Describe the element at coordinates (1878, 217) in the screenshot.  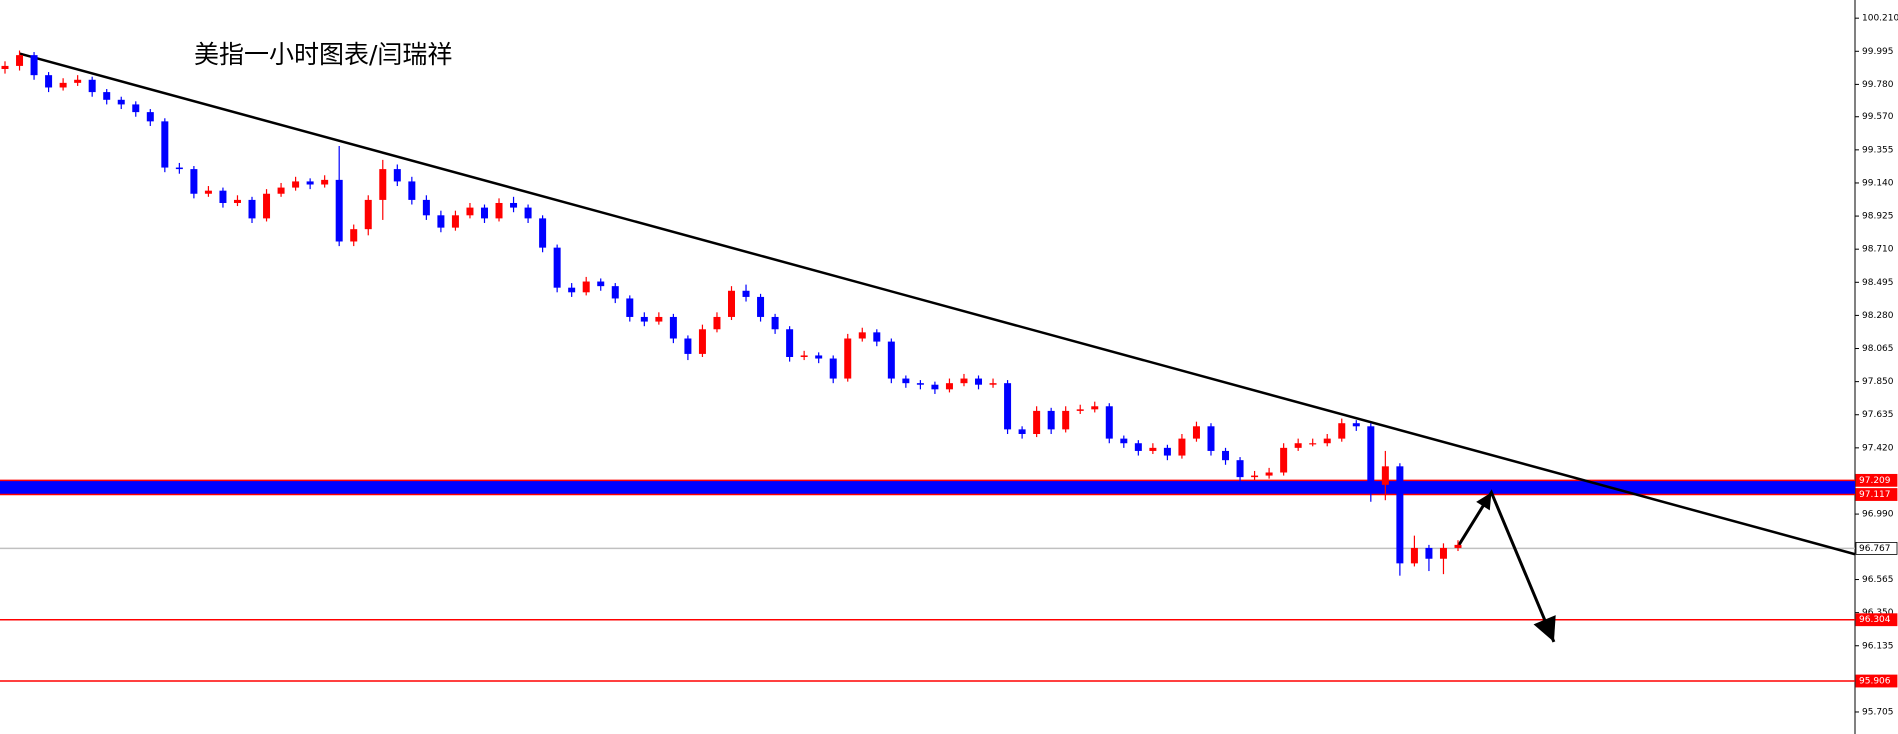
I see `y-tick-label: 98.925` at that location.